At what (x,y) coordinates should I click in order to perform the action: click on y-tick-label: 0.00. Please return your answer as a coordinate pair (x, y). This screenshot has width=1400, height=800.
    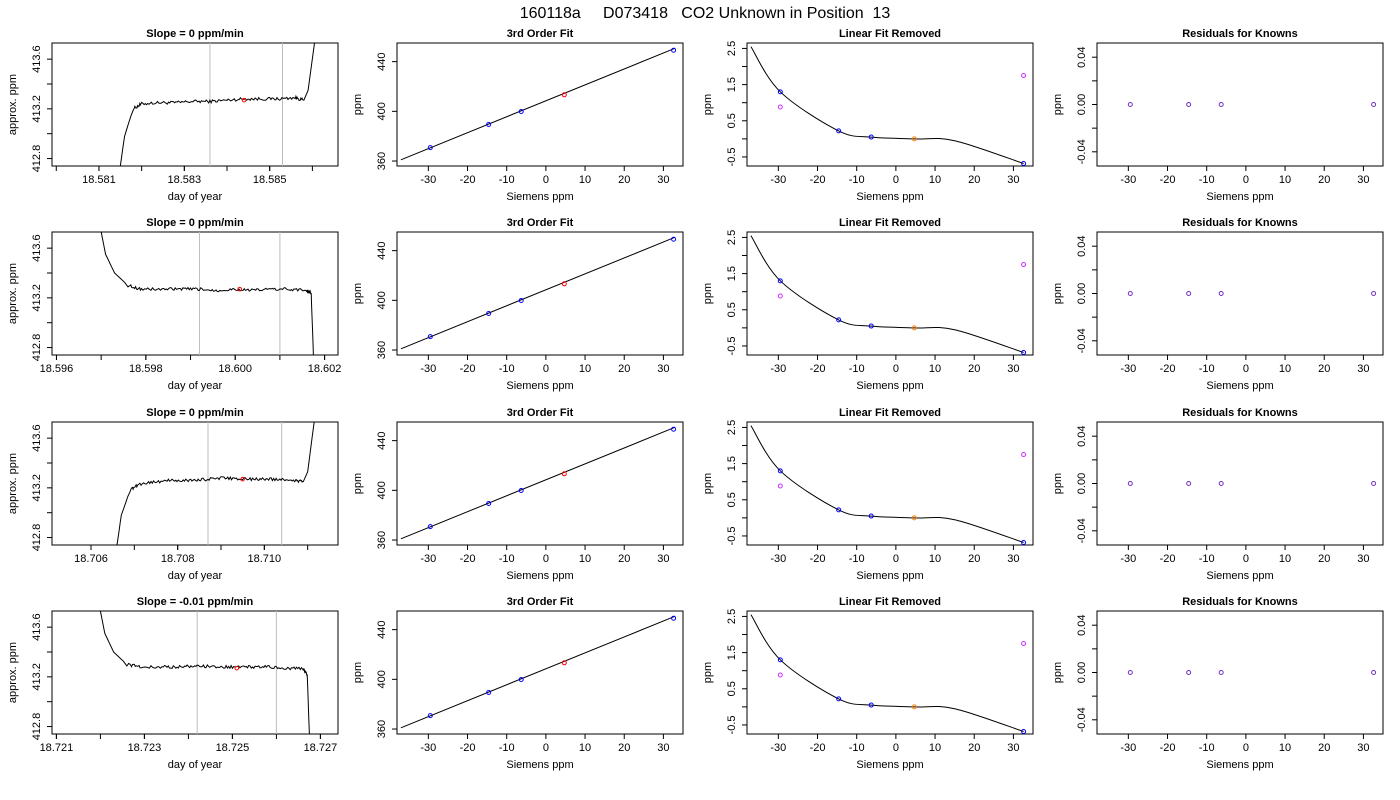
    Looking at the image, I should click on (1082, 483).